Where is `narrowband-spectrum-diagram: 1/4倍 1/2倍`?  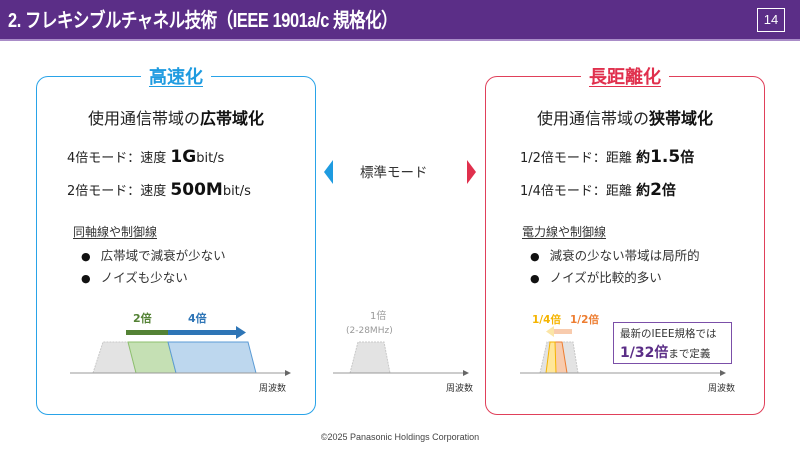
narrowband-spectrum-diagram: 1/4倍 1/2倍 is located at coordinates (623, 344).